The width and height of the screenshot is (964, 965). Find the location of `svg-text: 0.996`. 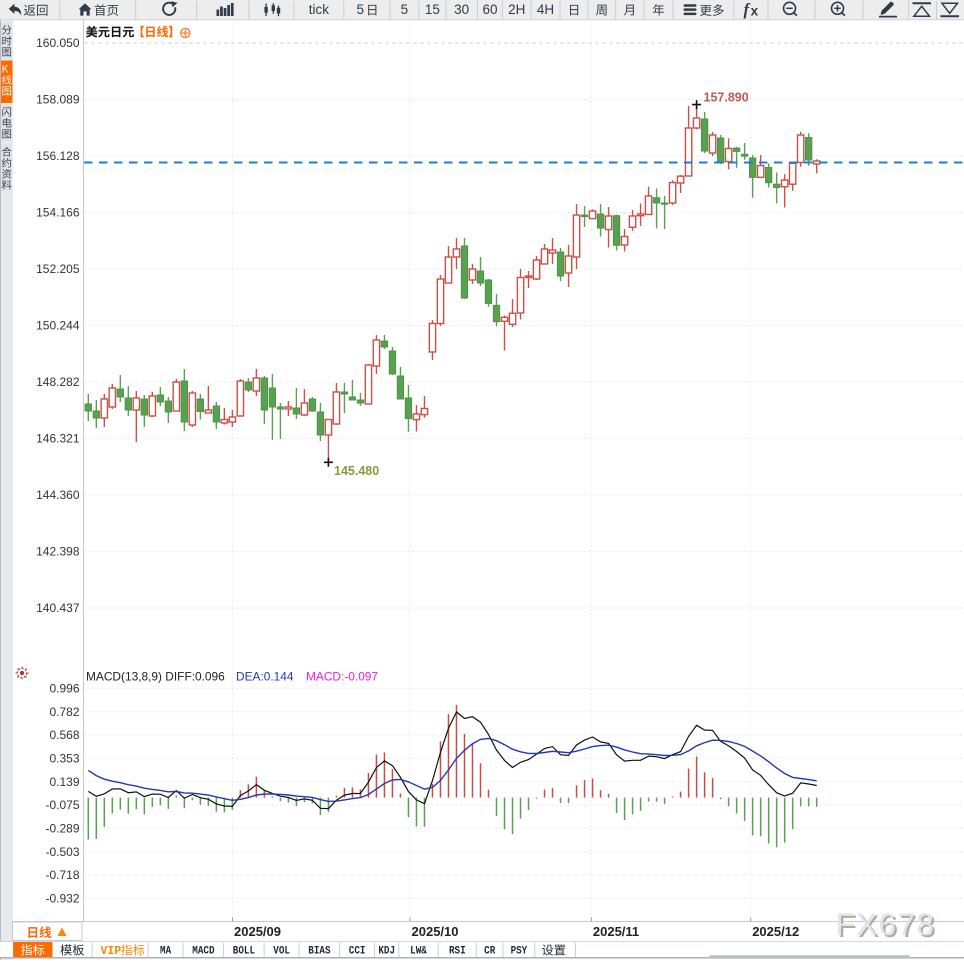

svg-text: 0.996 is located at coordinates (64, 689).